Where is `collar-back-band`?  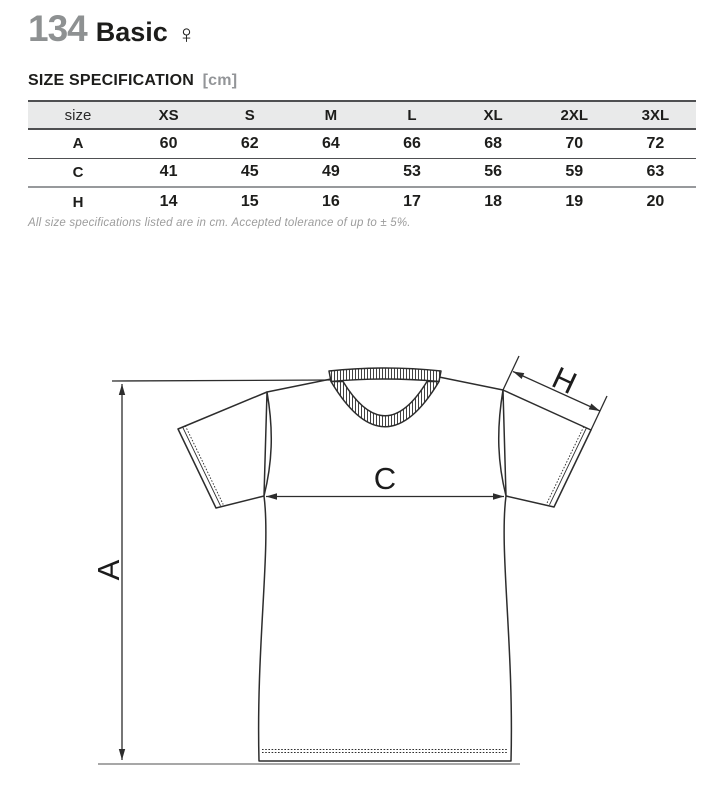 collar-back-band is located at coordinates (385, 375).